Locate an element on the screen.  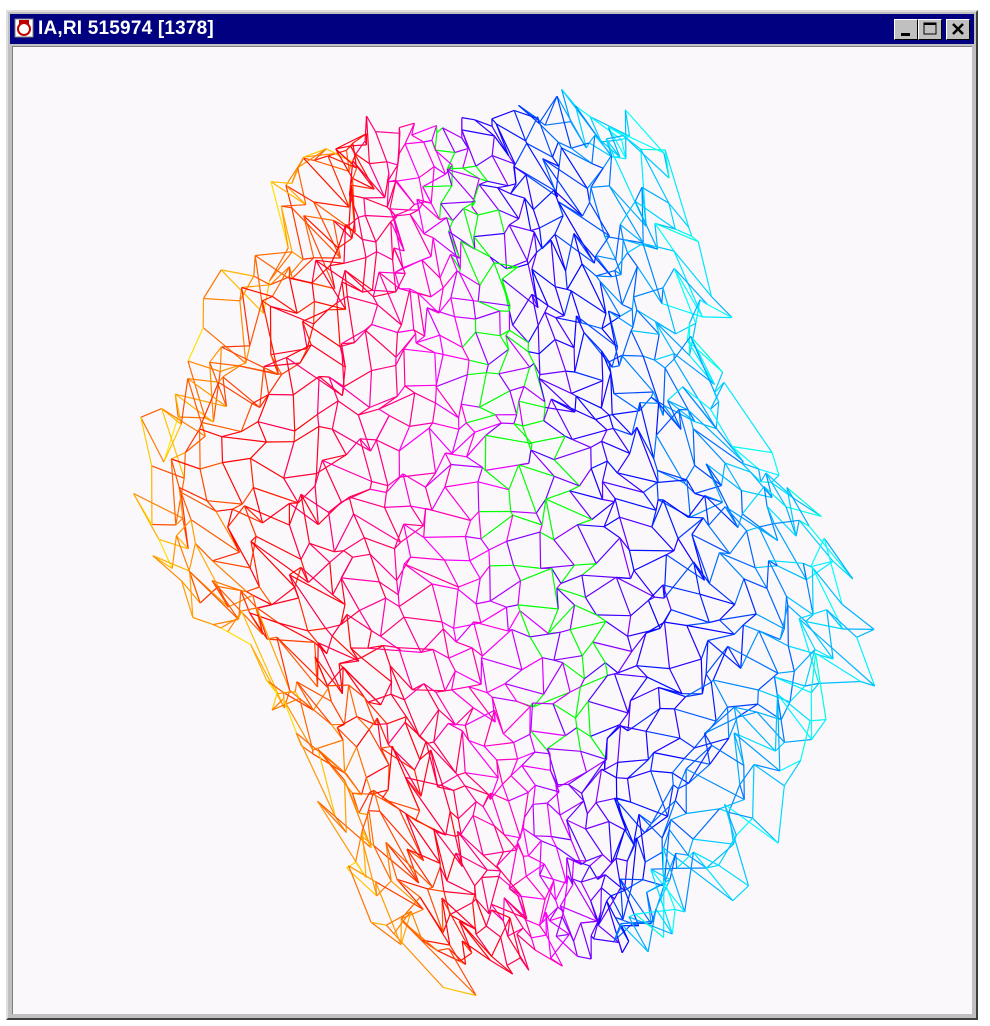
maximize-button is located at coordinates (930, 29).